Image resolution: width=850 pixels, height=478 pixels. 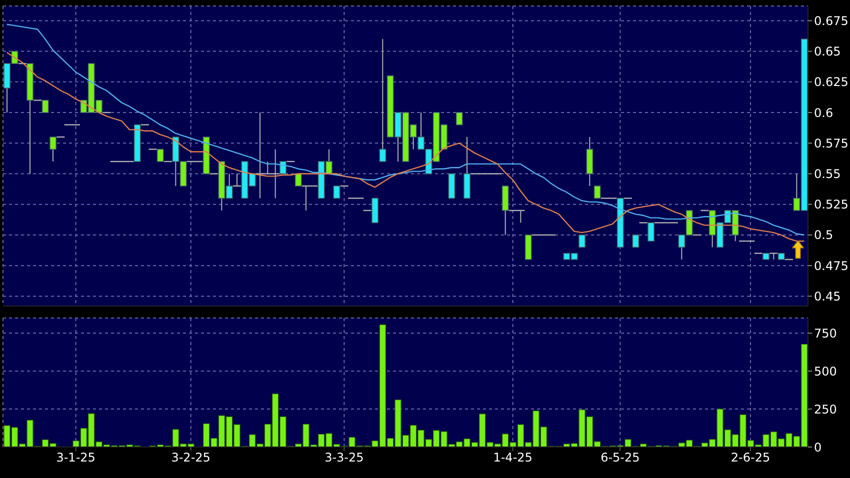 I want to click on y-tick-label: 0.45, so click(x=827, y=296).